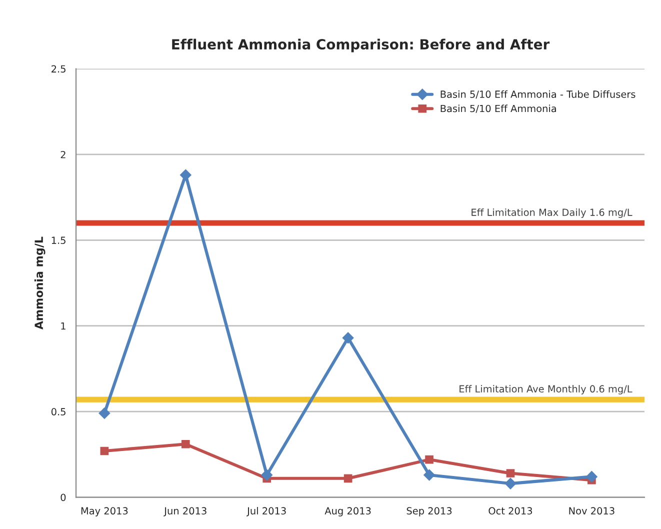 The image size is (661, 529). Describe the element at coordinates (498, 108) in the screenshot. I see `legend-label: Basin 5/10 Eff Ammonia` at that location.